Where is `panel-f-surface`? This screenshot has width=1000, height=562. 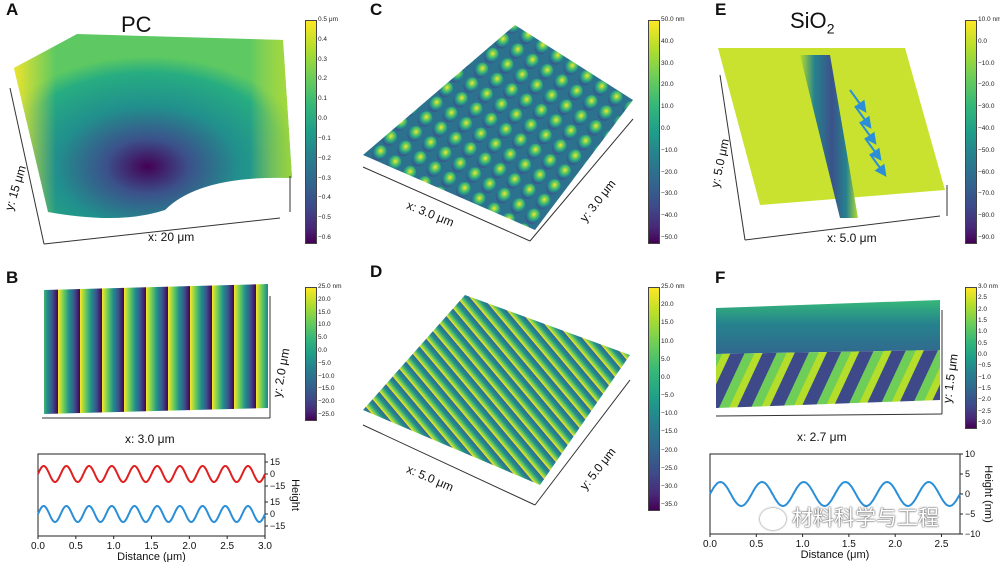
panel-f-surface is located at coordinates (829, 358).